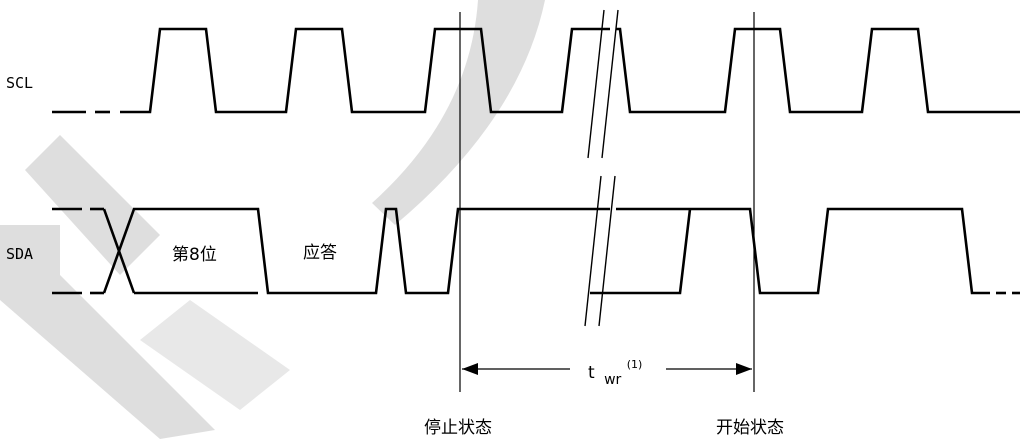  Describe the element at coordinates (612, 380) in the screenshot. I see `twr-sub: wr` at that location.